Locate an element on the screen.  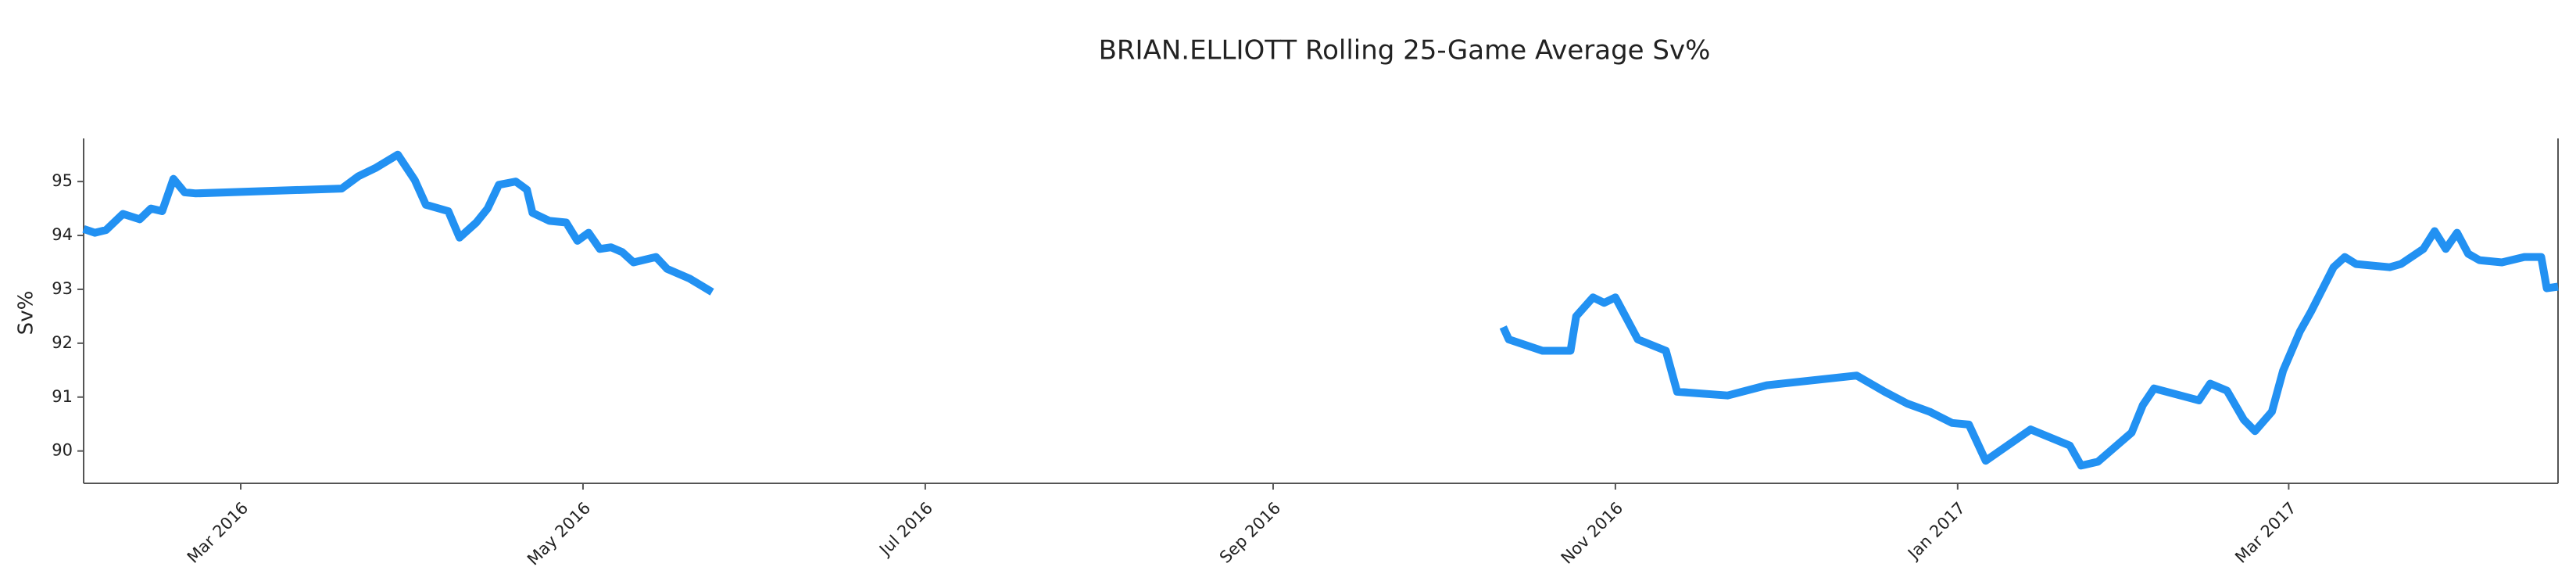
x-tick-label: Jul 2016 is located at coordinates (905, 529).